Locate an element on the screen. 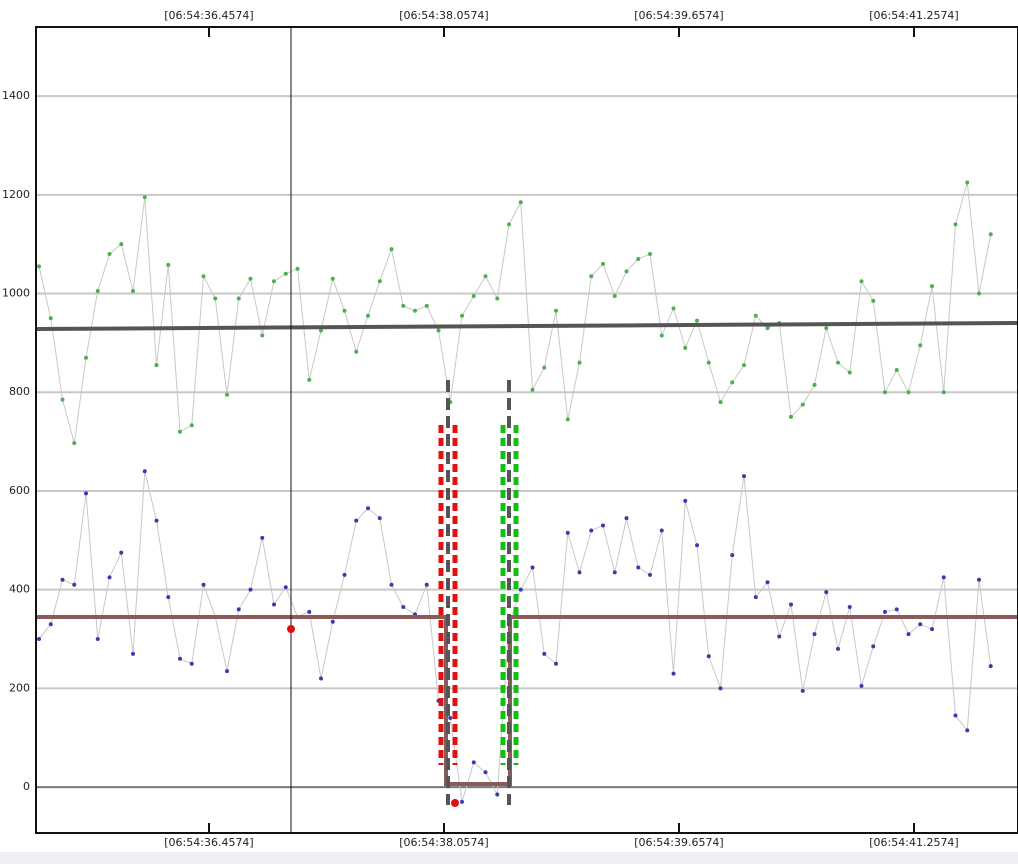 This screenshot has width=1018, height=868. x-tick-label: [06:54:36.4574] is located at coordinates (208, 842).